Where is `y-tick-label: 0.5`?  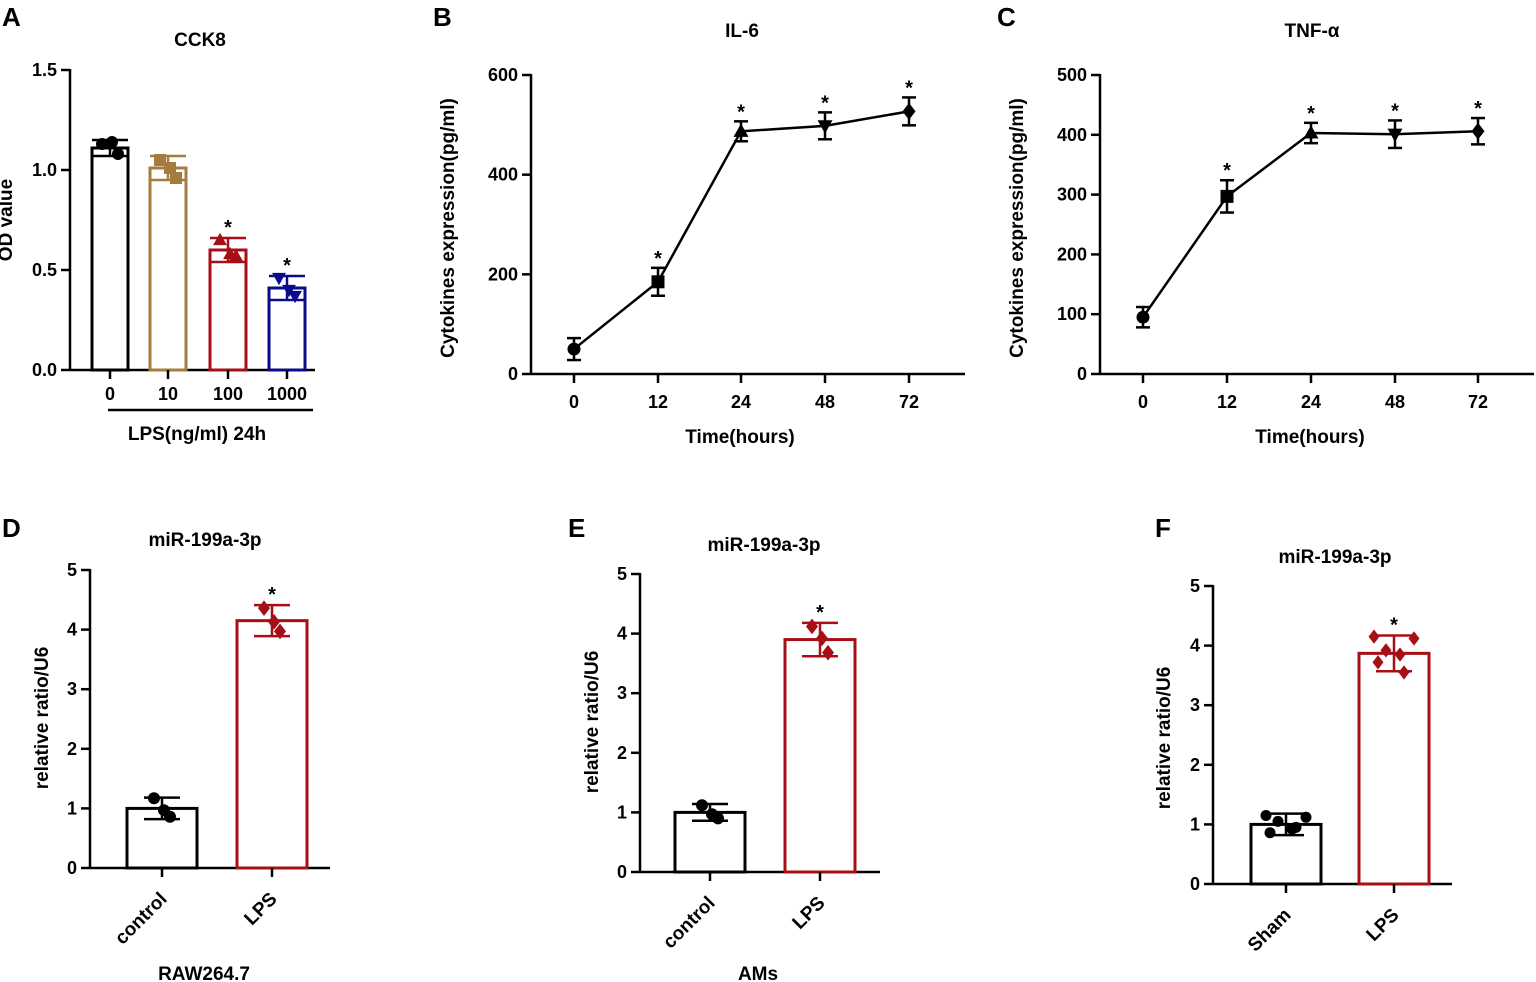
y-tick-label: 0.5 is located at coordinates (44, 270).